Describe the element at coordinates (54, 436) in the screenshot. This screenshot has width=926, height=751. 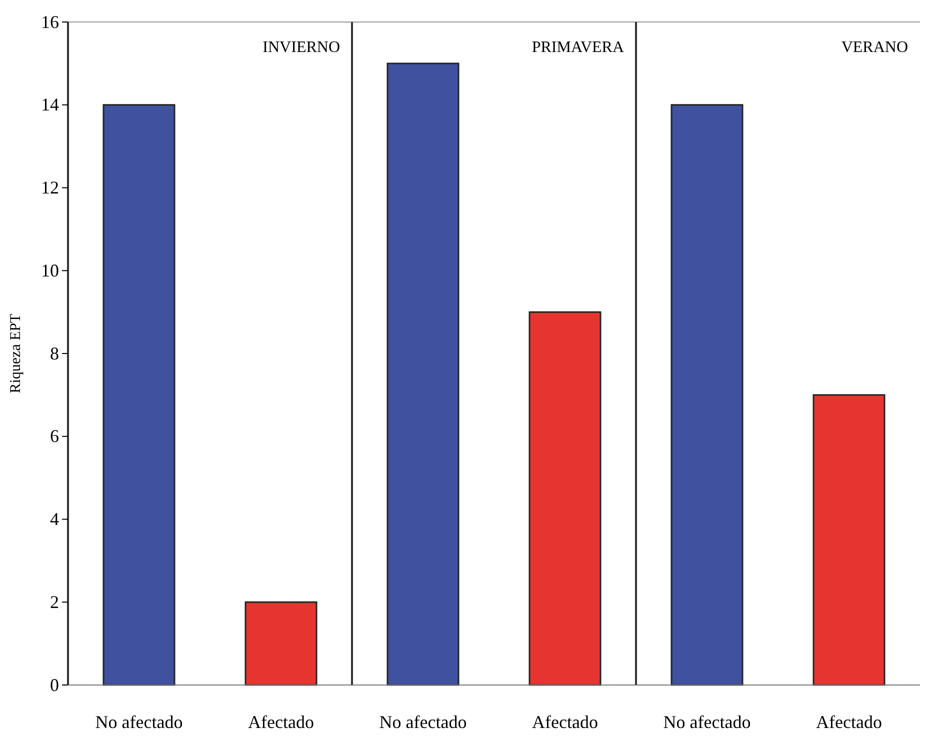
I see `y-tick-label: 6` at that location.